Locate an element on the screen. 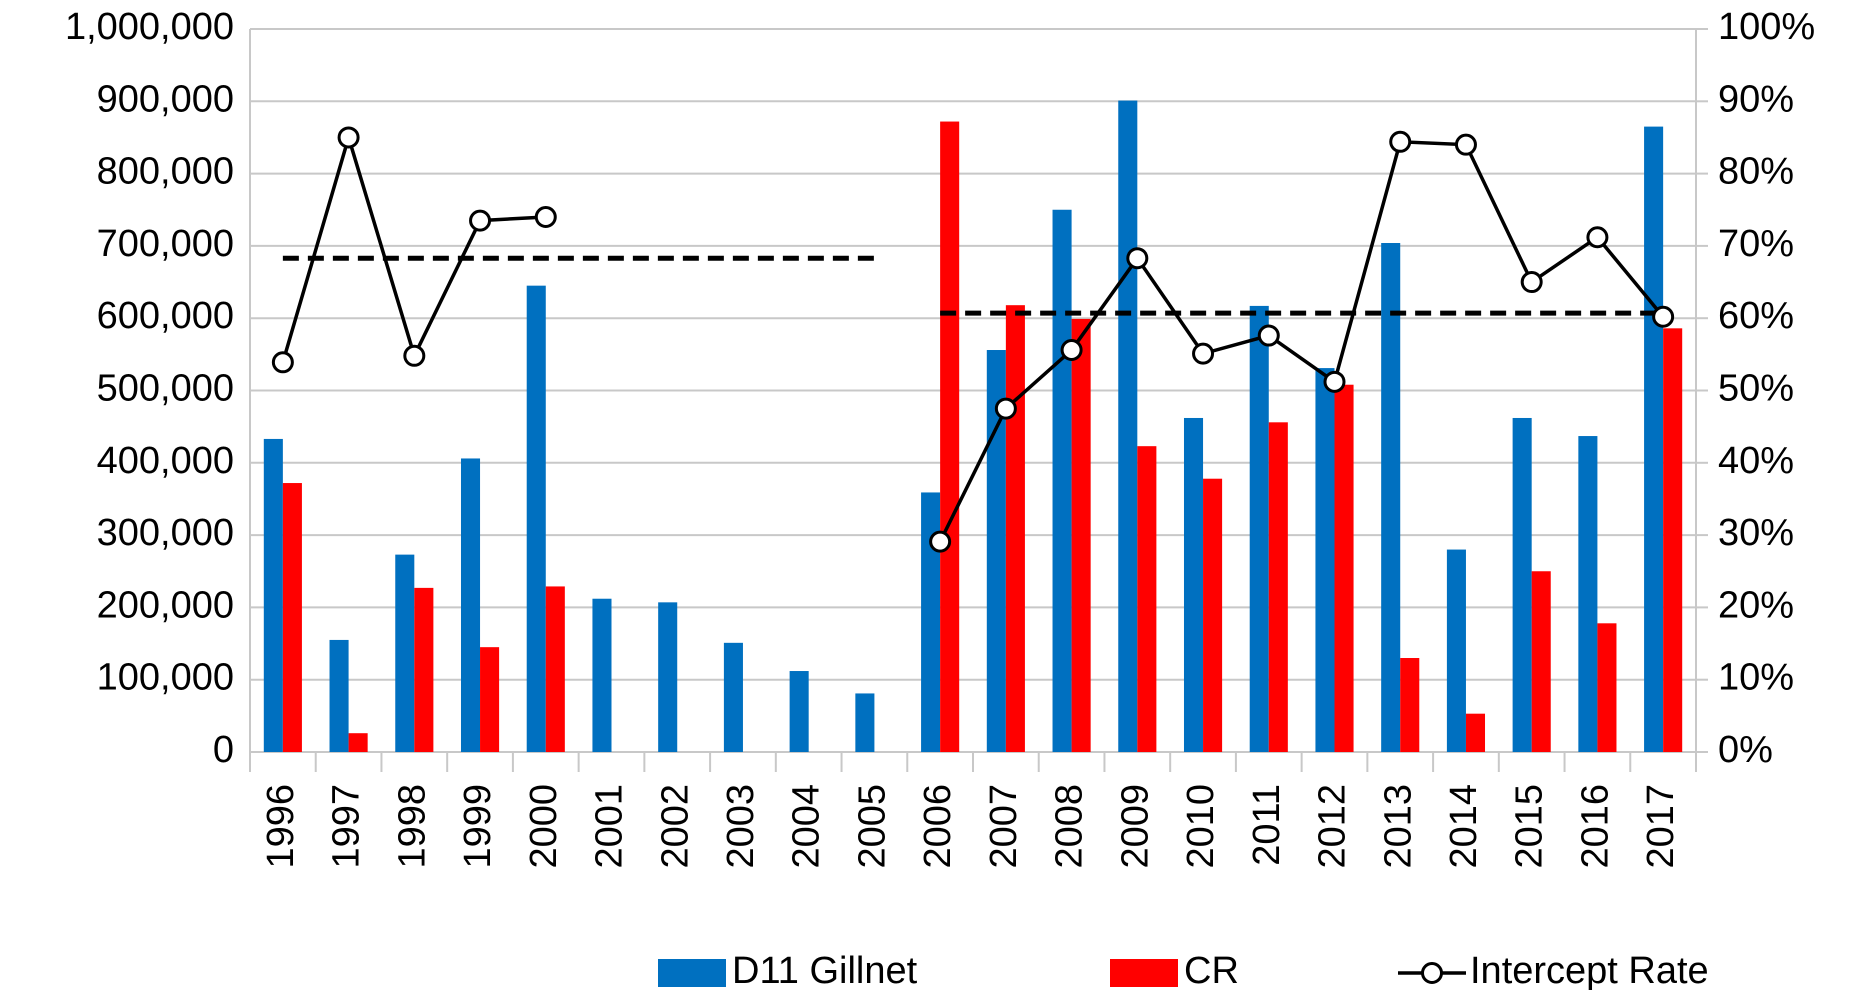 The width and height of the screenshot is (1855, 990). x-tick-label: 2012 is located at coordinates (1333, 826).